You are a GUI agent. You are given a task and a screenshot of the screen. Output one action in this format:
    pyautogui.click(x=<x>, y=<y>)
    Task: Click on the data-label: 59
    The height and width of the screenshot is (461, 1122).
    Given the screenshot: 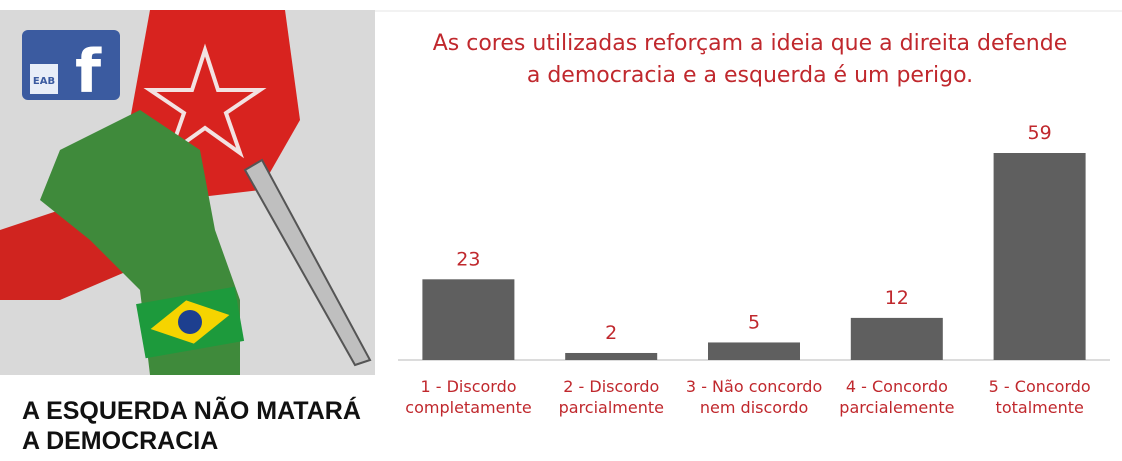 What is the action you would take?
    pyautogui.click(x=1040, y=133)
    